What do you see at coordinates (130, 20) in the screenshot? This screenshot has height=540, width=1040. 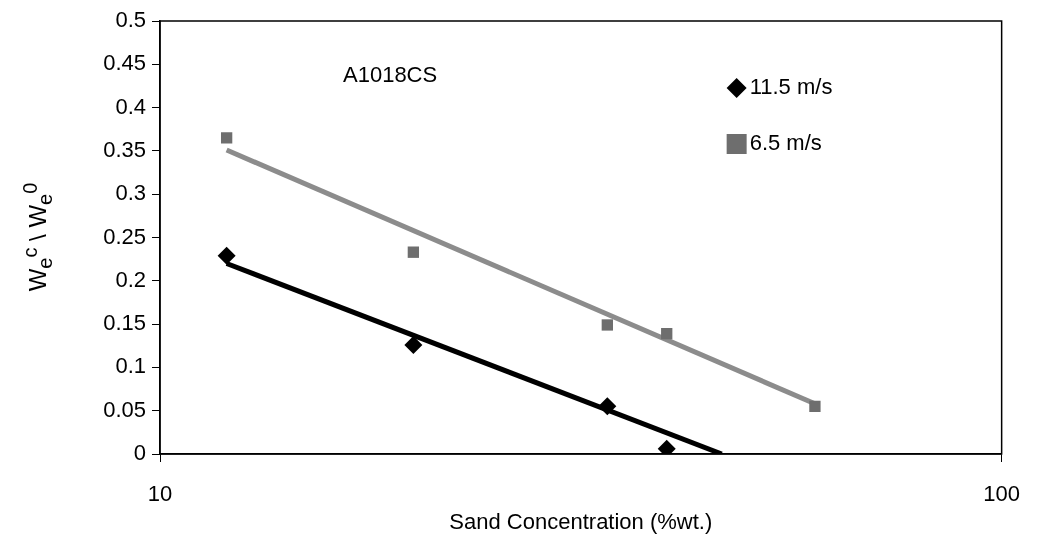 I see `y-tick-label: 0.5` at bounding box center [130, 20].